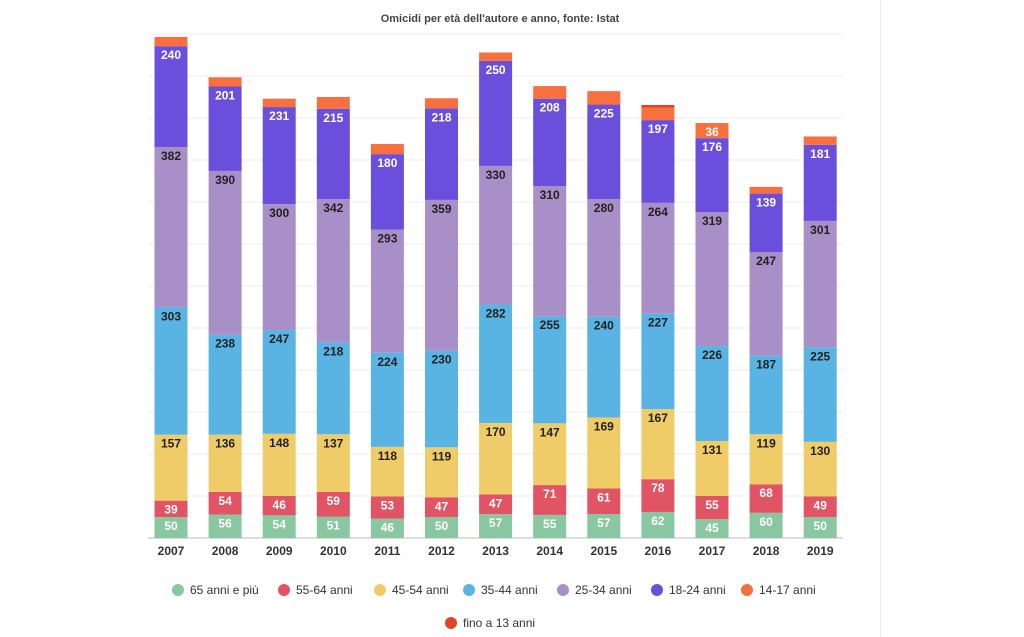  Describe the element at coordinates (315, 590) in the screenshot. I see `legend-item: 55-64 anni` at that location.